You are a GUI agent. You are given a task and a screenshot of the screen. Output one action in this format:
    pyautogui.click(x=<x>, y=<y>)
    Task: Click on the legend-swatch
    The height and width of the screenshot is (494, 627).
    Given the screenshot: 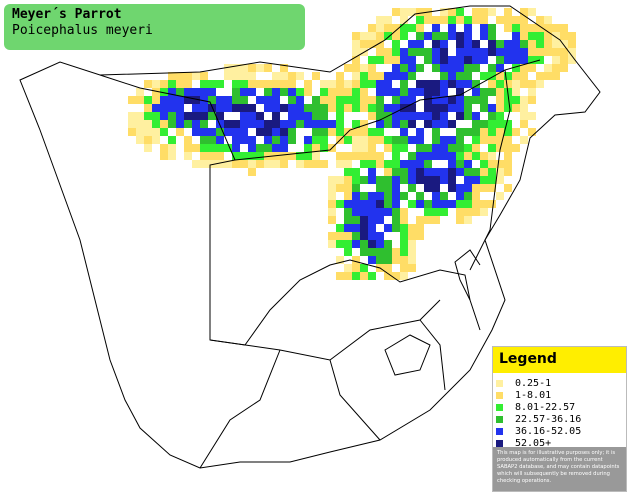 What is the action you would take?
    pyautogui.click(x=499, y=431)
    